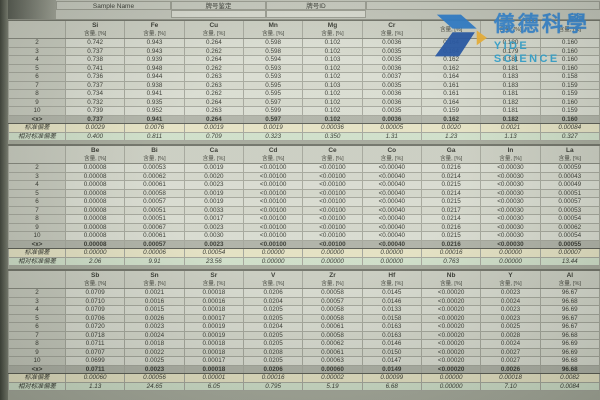 The height and width of the screenshot is (400, 600). What do you see at coordinates (273, 136) in the screenshot?
I see `table-cell: 0.323` at bounding box center [273, 136].